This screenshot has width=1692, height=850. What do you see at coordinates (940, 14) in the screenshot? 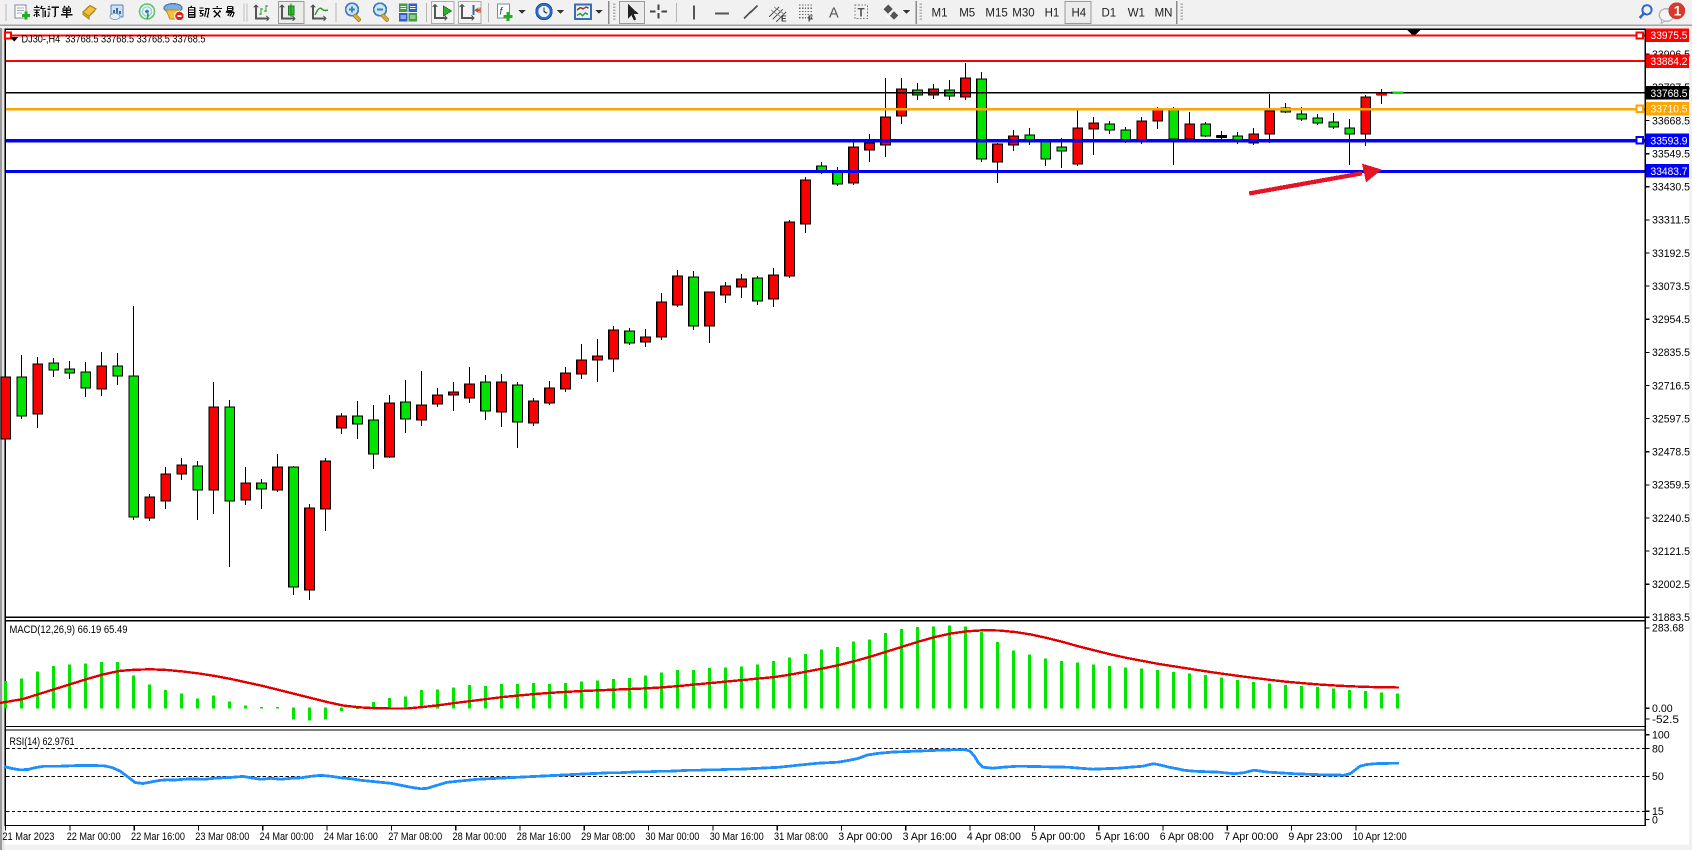
I see `svg-text: M1` at bounding box center [940, 14].